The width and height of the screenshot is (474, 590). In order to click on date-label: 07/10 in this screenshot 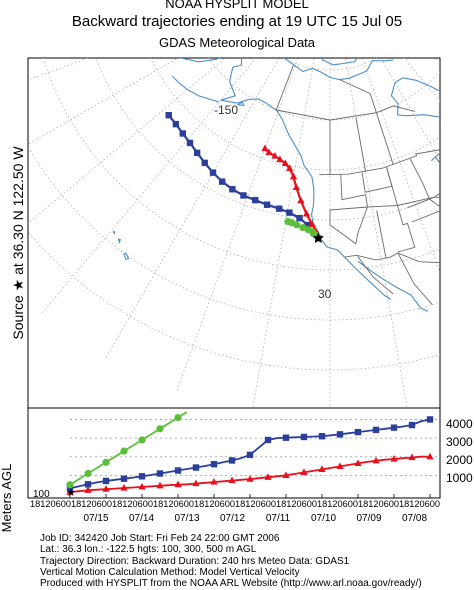, I will do `click(323, 518)`.